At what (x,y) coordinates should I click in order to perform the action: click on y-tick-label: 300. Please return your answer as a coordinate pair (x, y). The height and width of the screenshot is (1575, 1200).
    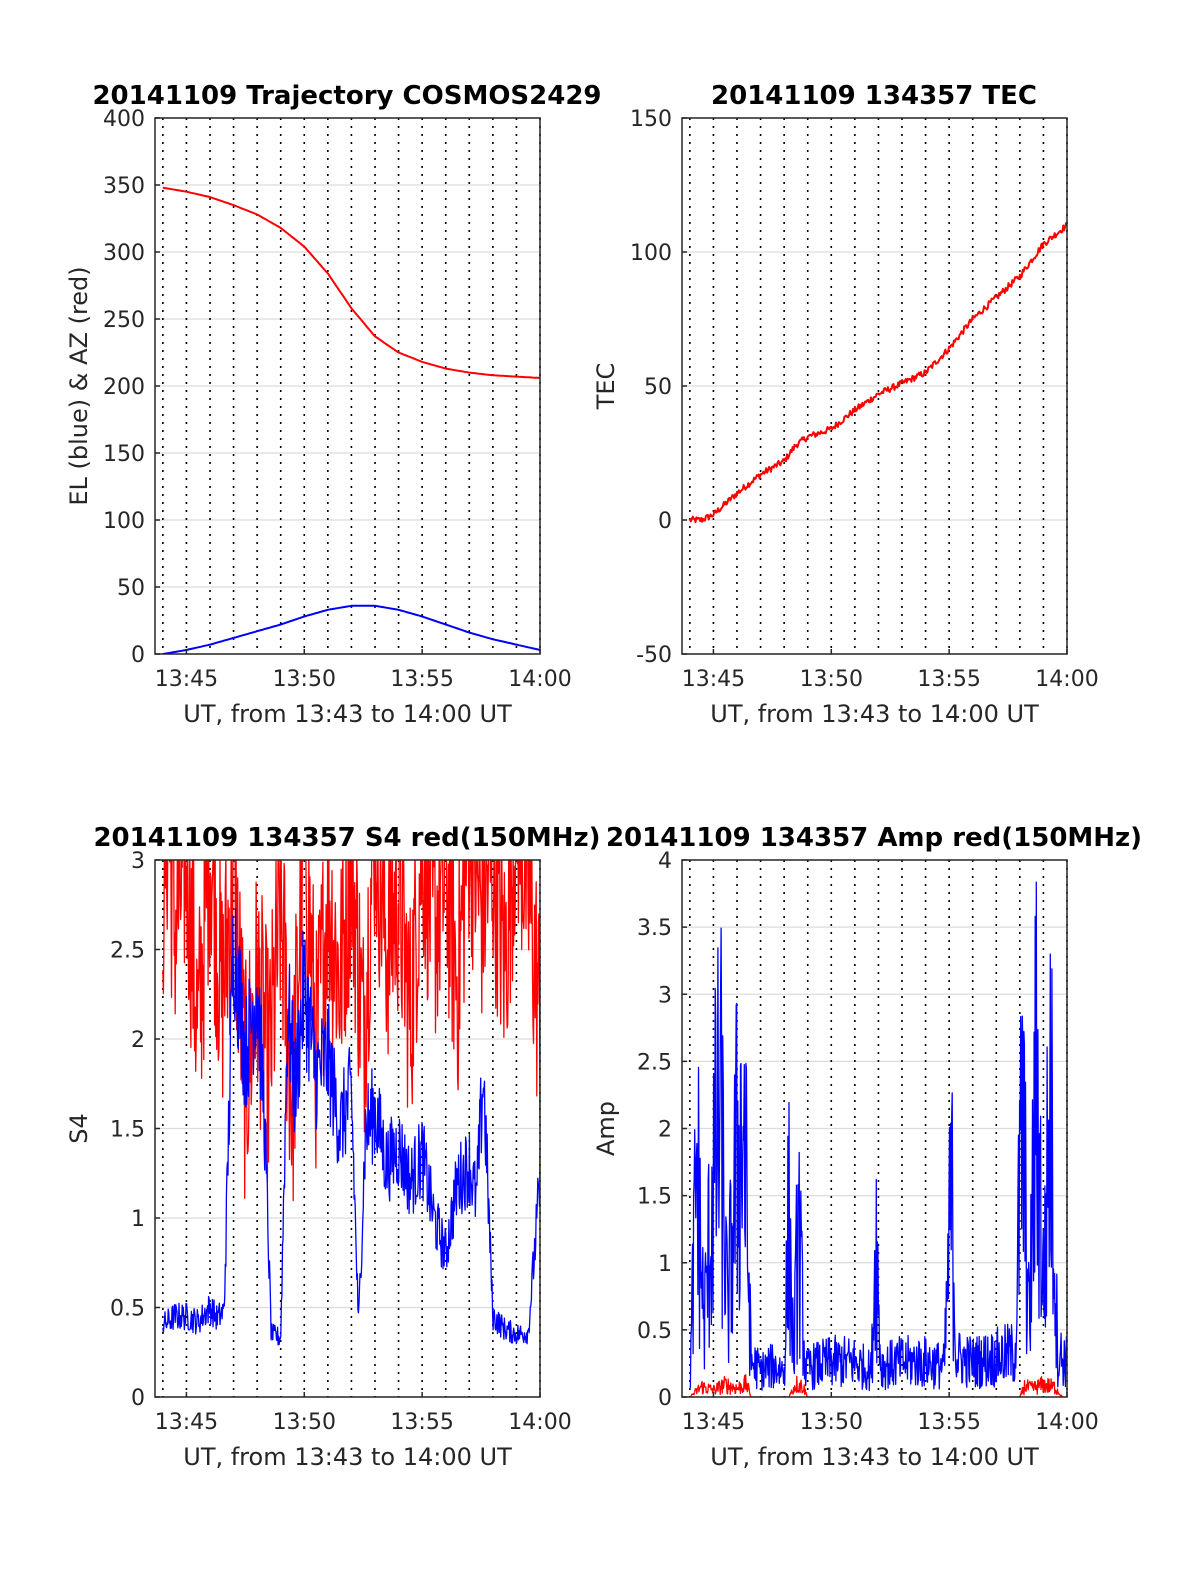
    Looking at the image, I should click on (124, 253).